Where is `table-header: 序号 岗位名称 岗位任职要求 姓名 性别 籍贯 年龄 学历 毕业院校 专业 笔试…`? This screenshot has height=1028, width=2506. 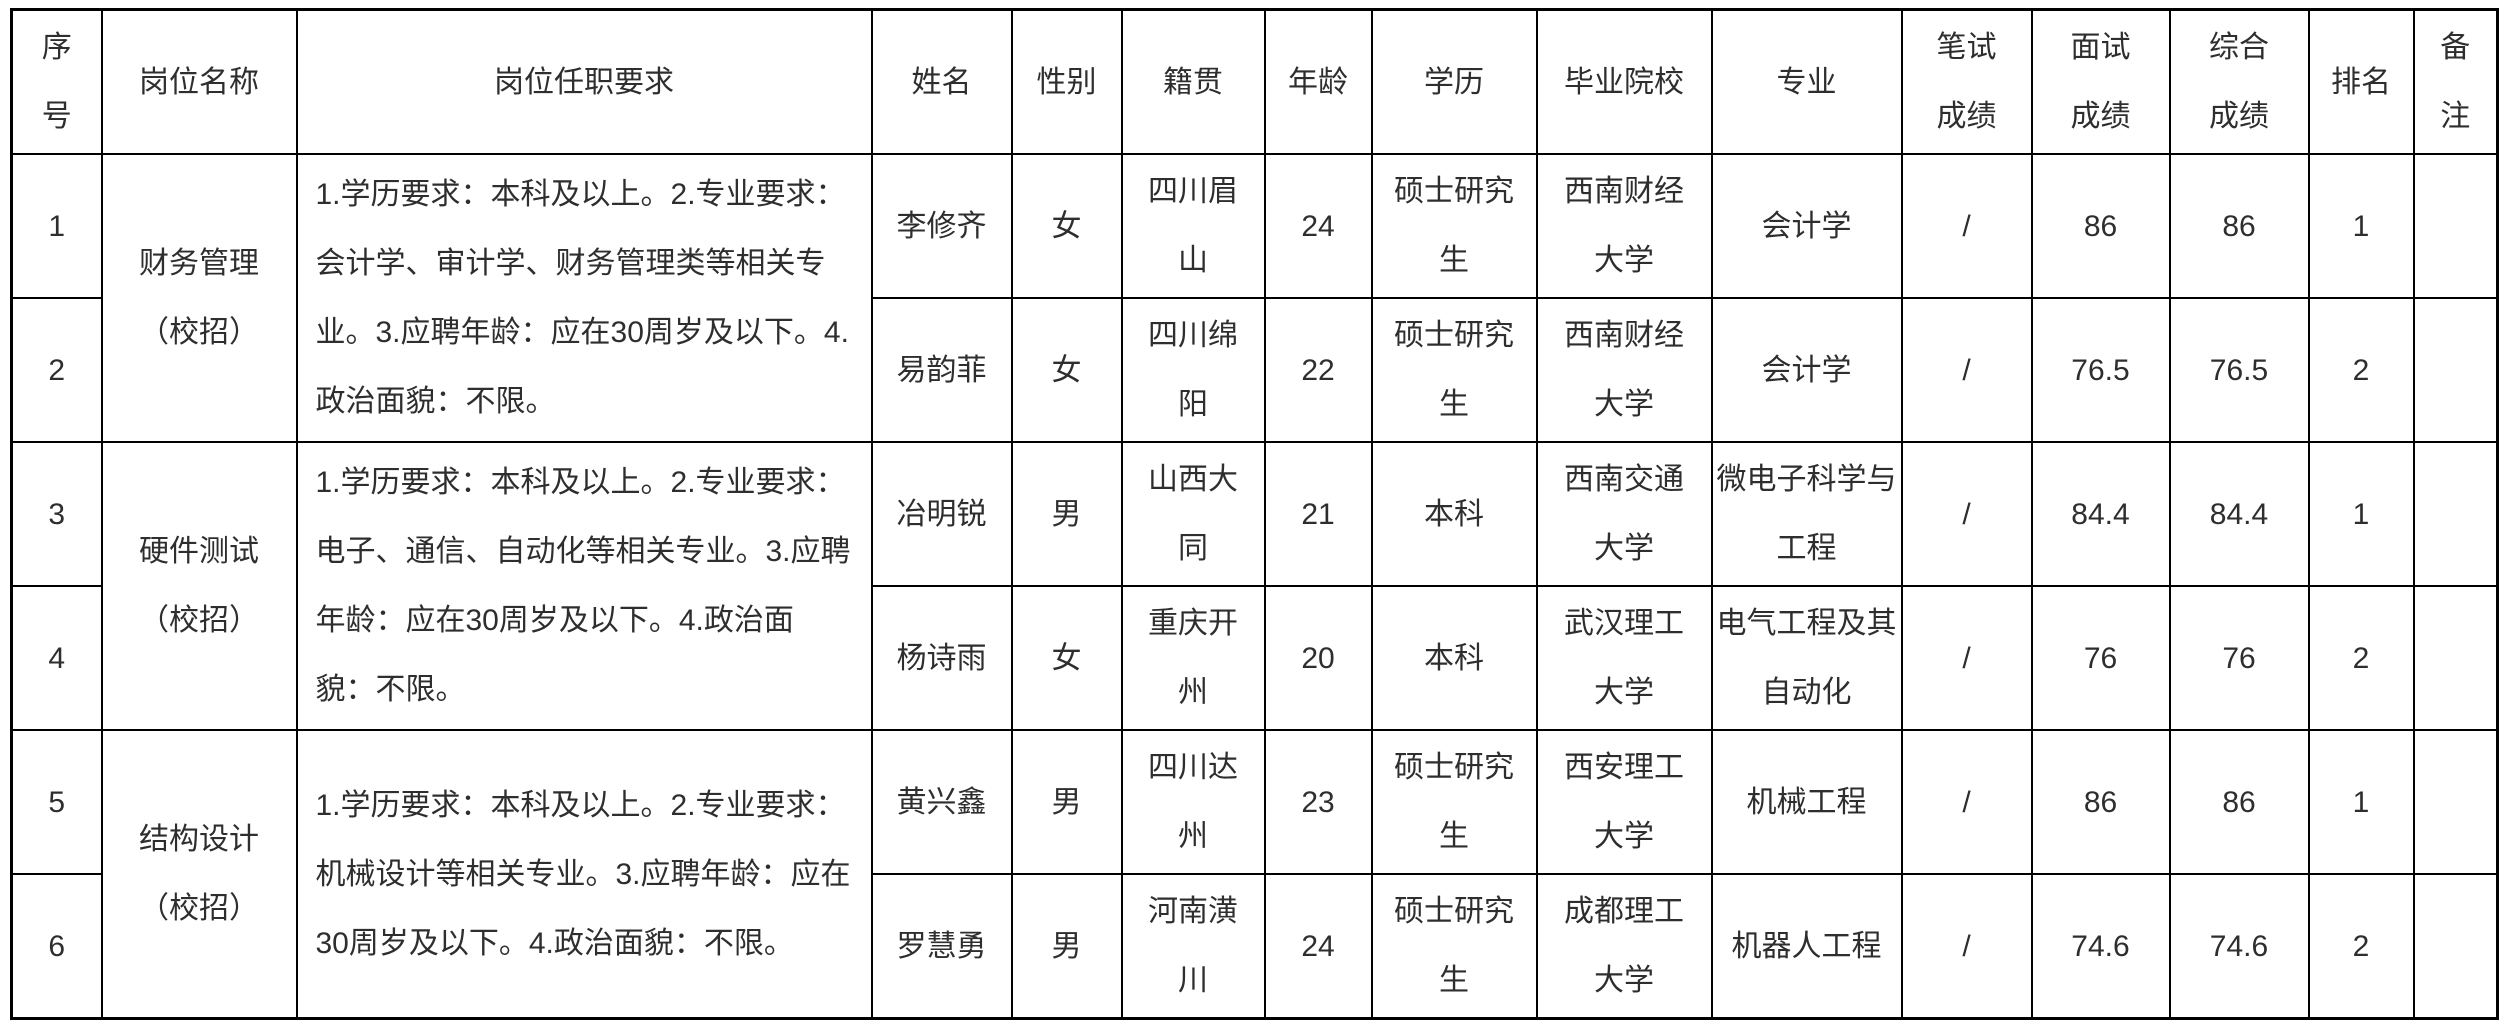
table-header: 序号 岗位名称 岗位任职要求 姓名 性别 籍贯 年龄 学历 毕业院校 专业 笔试… is located at coordinates (1254, 81).